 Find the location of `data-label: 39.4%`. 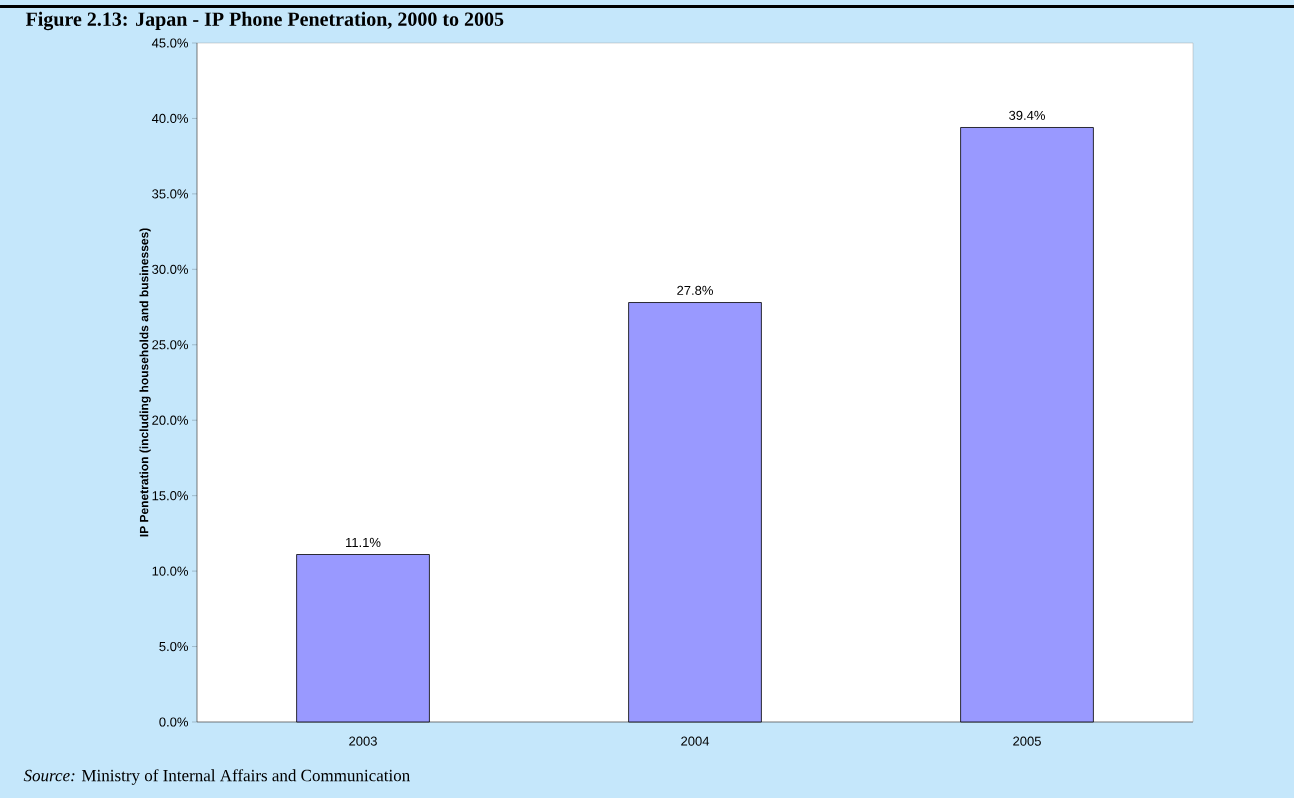

data-label: 39.4% is located at coordinates (1027, 115).